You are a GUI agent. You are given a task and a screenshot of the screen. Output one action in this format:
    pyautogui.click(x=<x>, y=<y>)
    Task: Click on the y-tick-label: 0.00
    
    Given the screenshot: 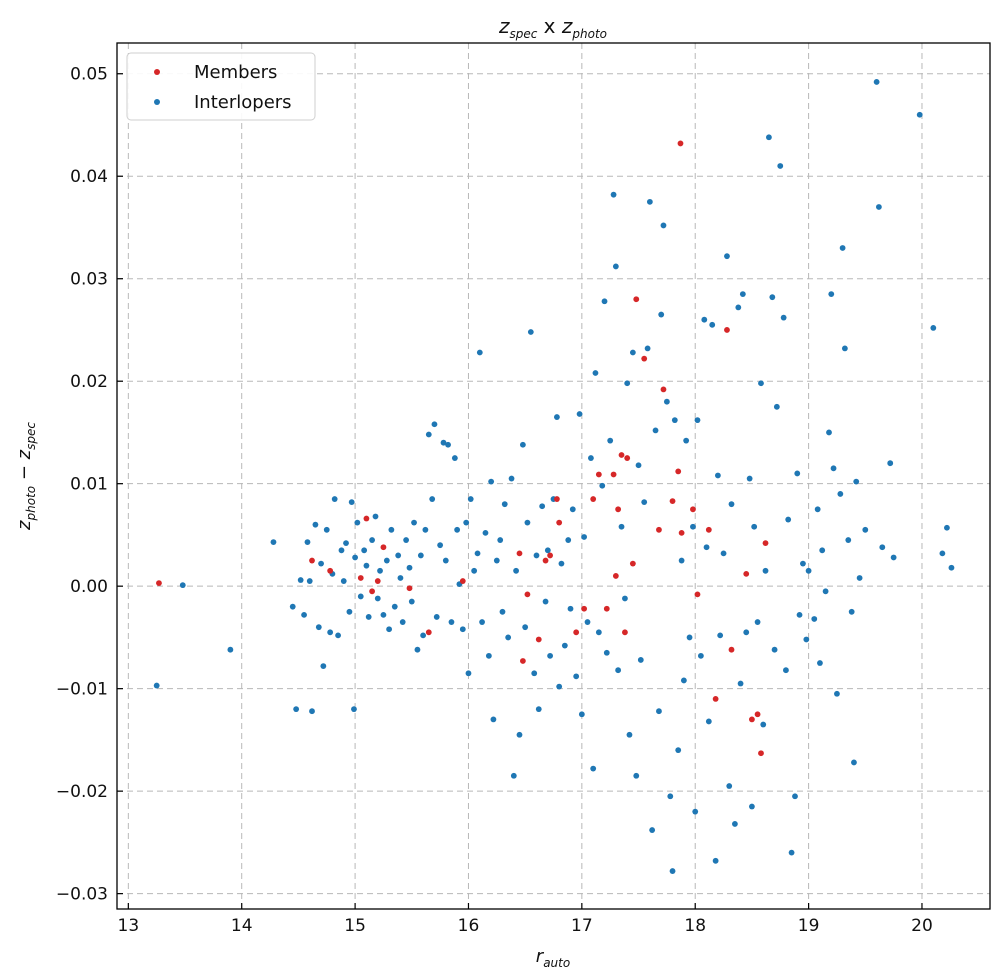 What is the action you would take?
    pyautogui.click(x=89, y=587)
    